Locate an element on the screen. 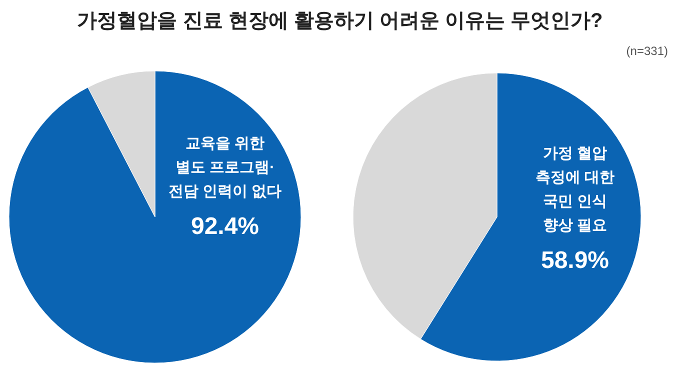 The width and height of the screenshot is (680, 378). slice-label: 가정 혈압 측정에 대한 국민 인식 향상 필요 is located at coordinates (575, 189).